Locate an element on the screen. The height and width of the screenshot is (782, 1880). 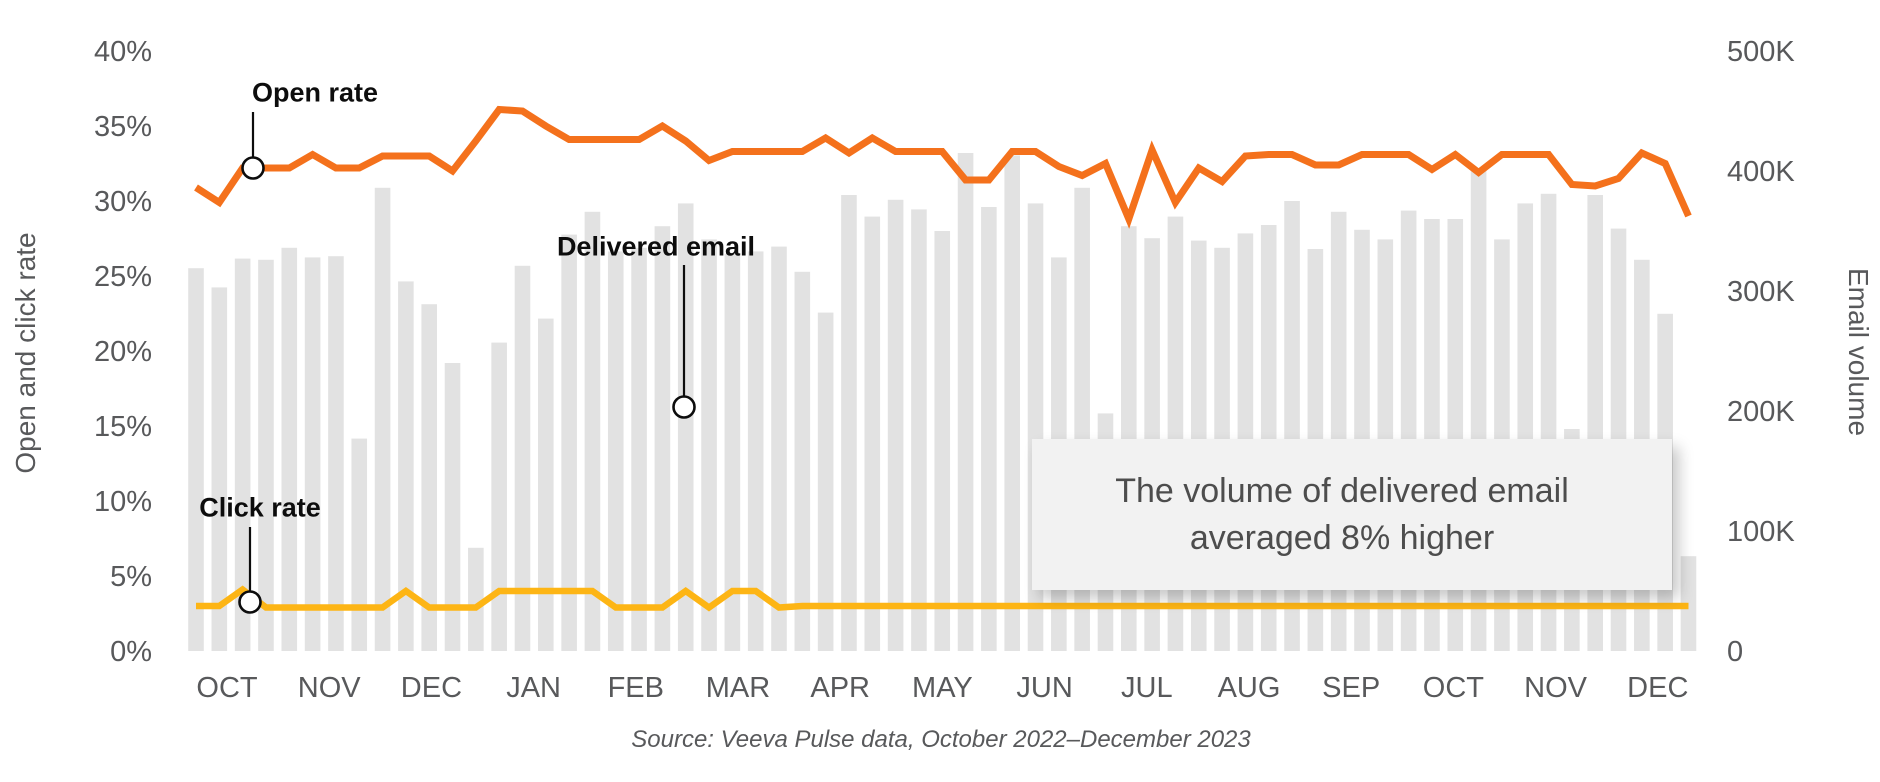
left-axis-tick-label: 40% is located at coordinates (123, 52).